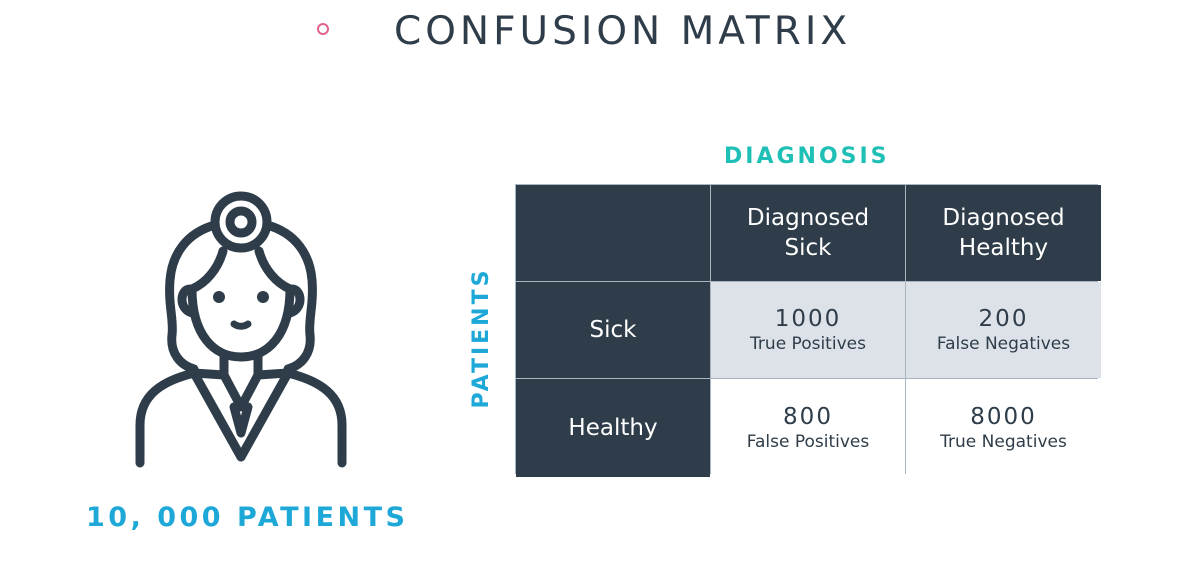 The image size is (1184, 572). I want to click on matrix-corner-cell, so click(613, 233).